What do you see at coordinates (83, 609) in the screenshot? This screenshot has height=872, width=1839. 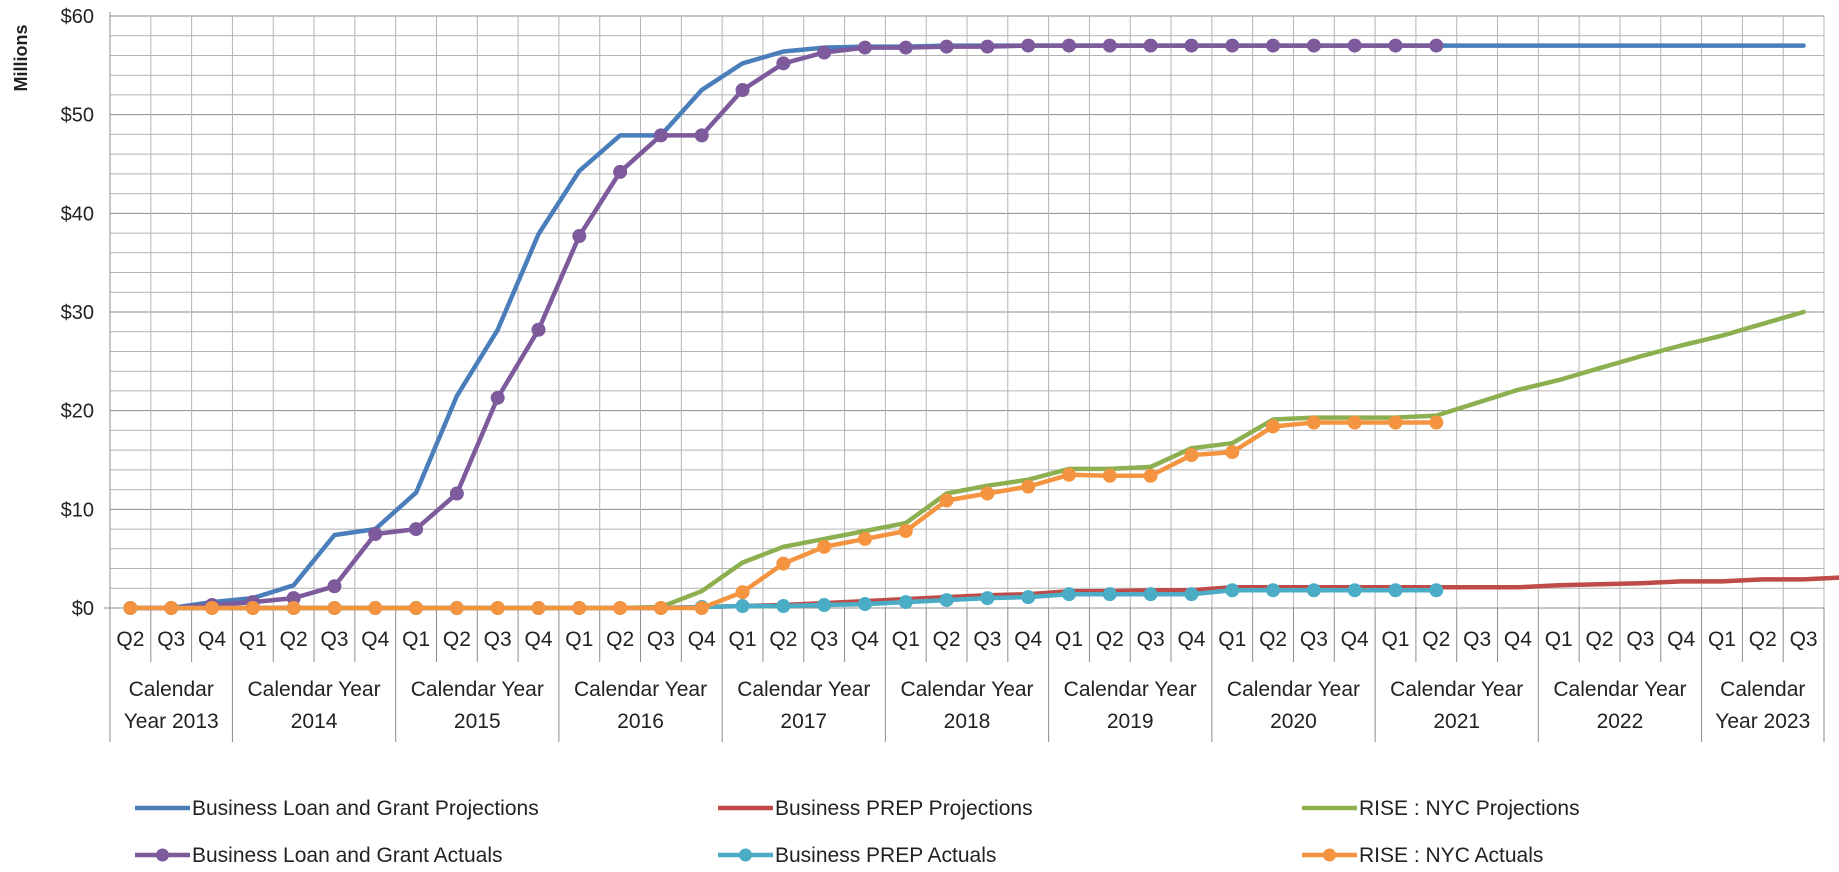 I see `y-tick-label: $0` at bounding box center [83, 609].